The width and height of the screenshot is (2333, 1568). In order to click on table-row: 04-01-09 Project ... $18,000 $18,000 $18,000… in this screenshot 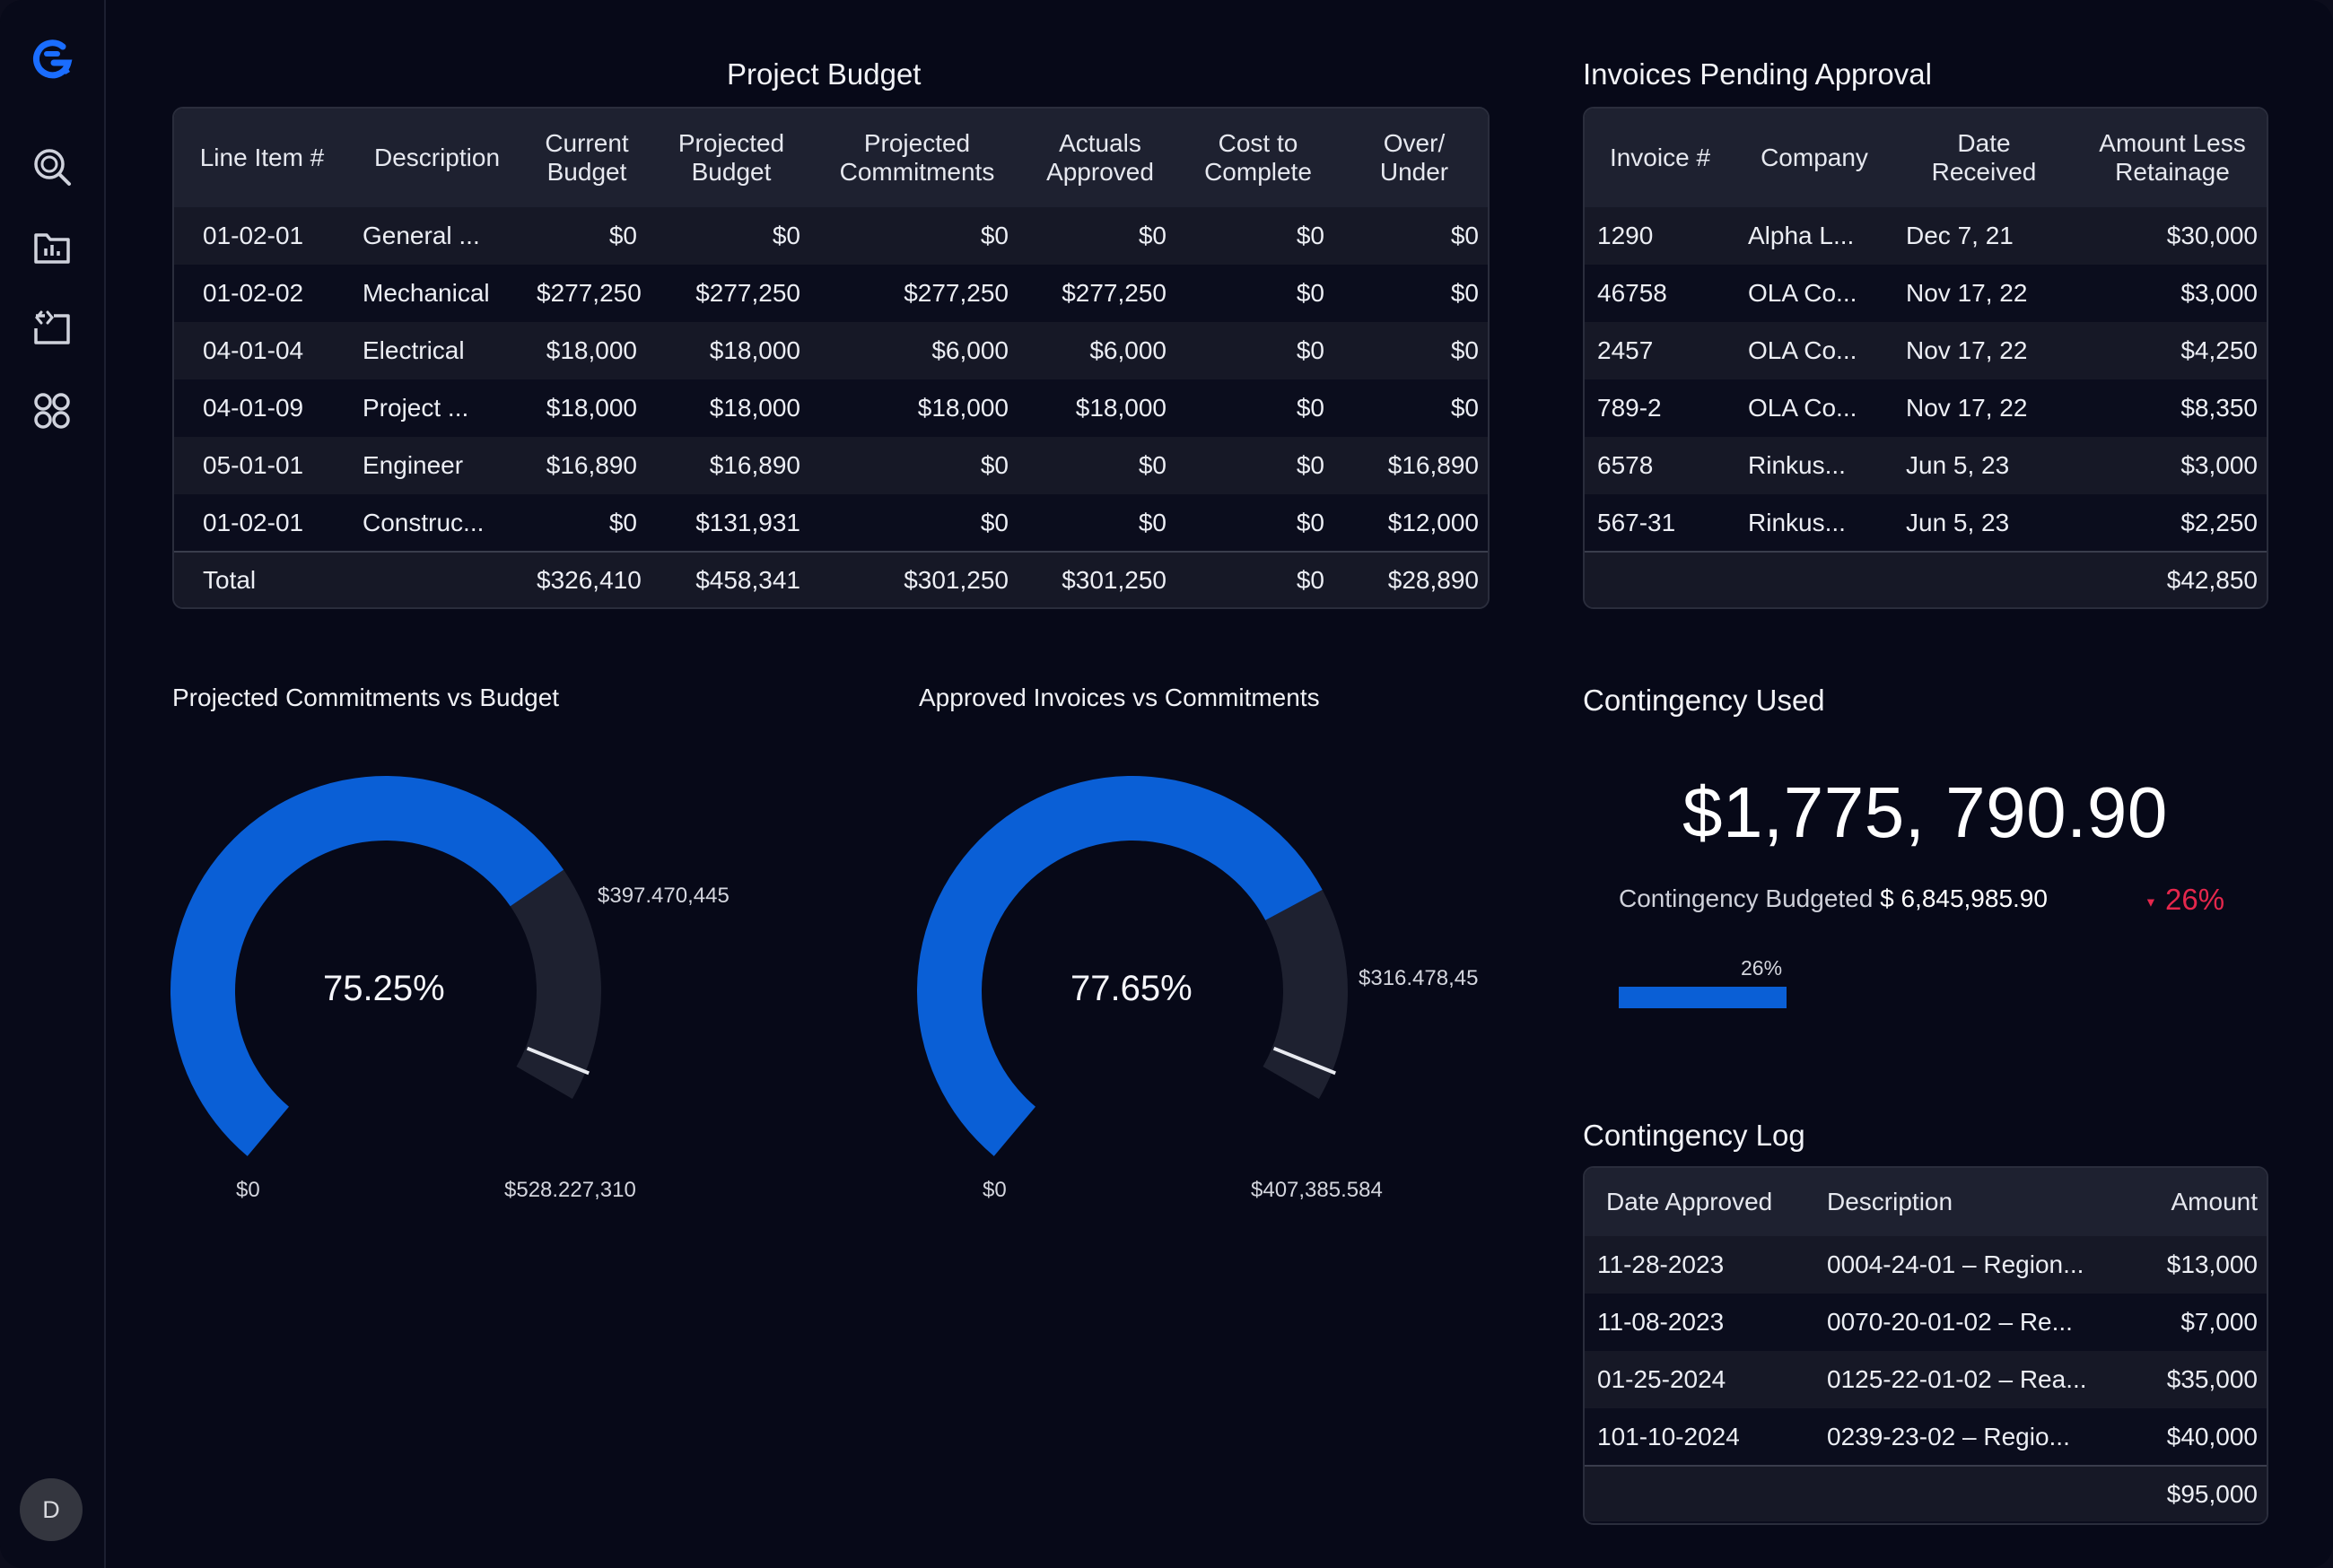, I will do `click(831, 408)`.